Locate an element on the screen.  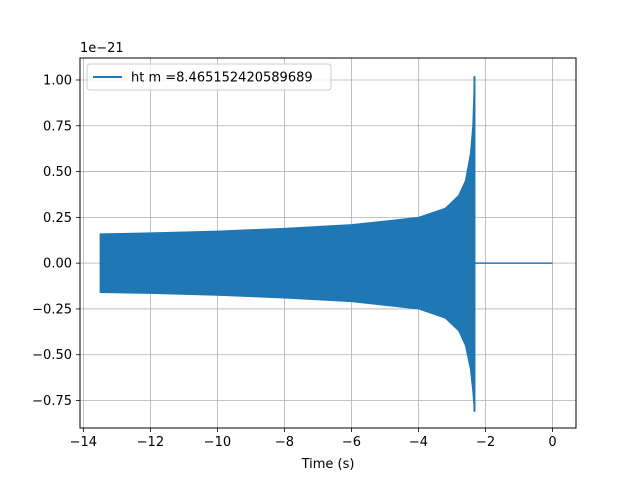
x-tick-label: −12 is located at coordinates (150, 442).